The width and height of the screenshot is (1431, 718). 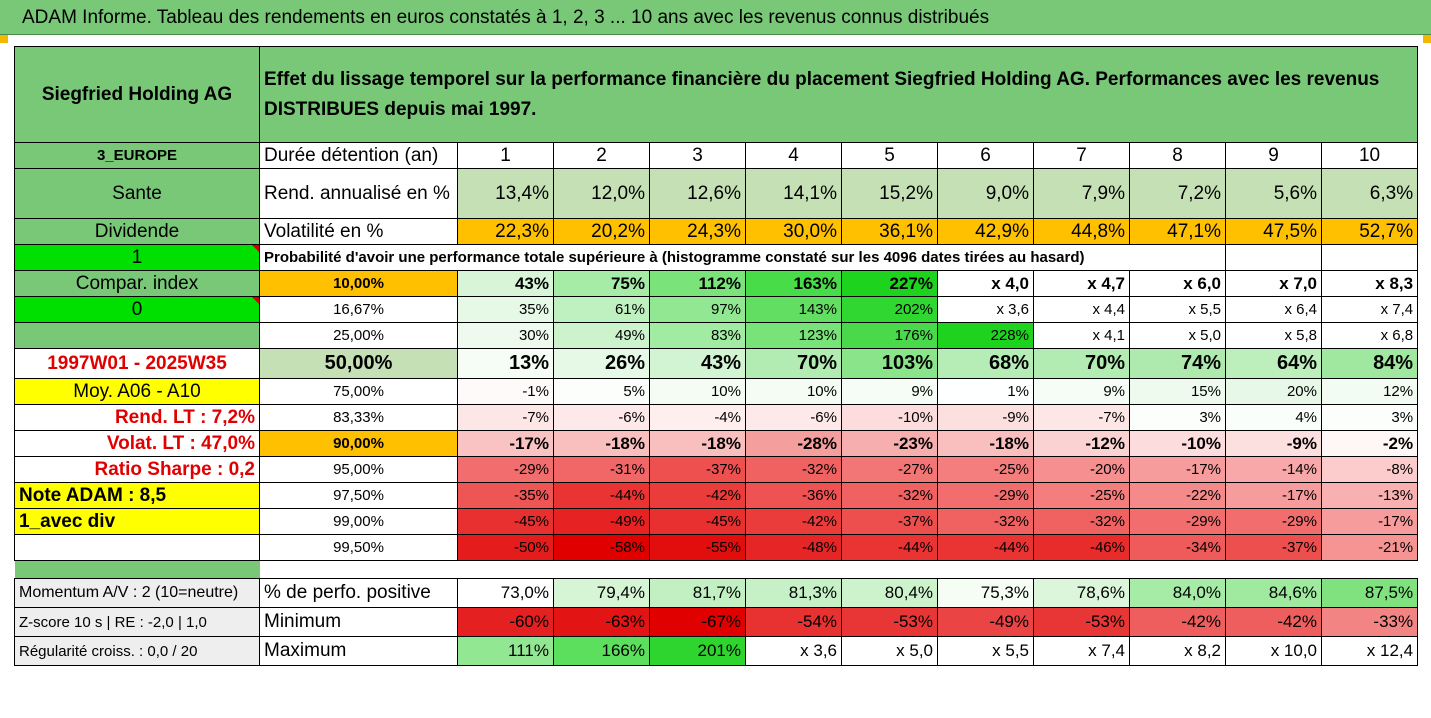 I want to click on prob-value: 12%, so click(x=1369, y=391).